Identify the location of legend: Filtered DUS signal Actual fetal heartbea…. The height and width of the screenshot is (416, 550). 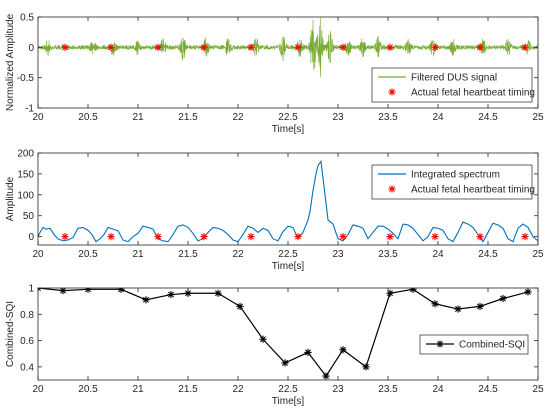
(453, 85).